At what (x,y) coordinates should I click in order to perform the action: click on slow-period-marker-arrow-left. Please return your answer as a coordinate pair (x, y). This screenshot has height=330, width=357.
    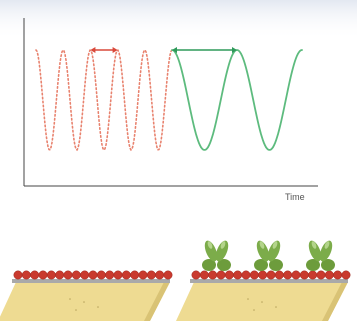
    Looking at the image, I should click on (174, 50).